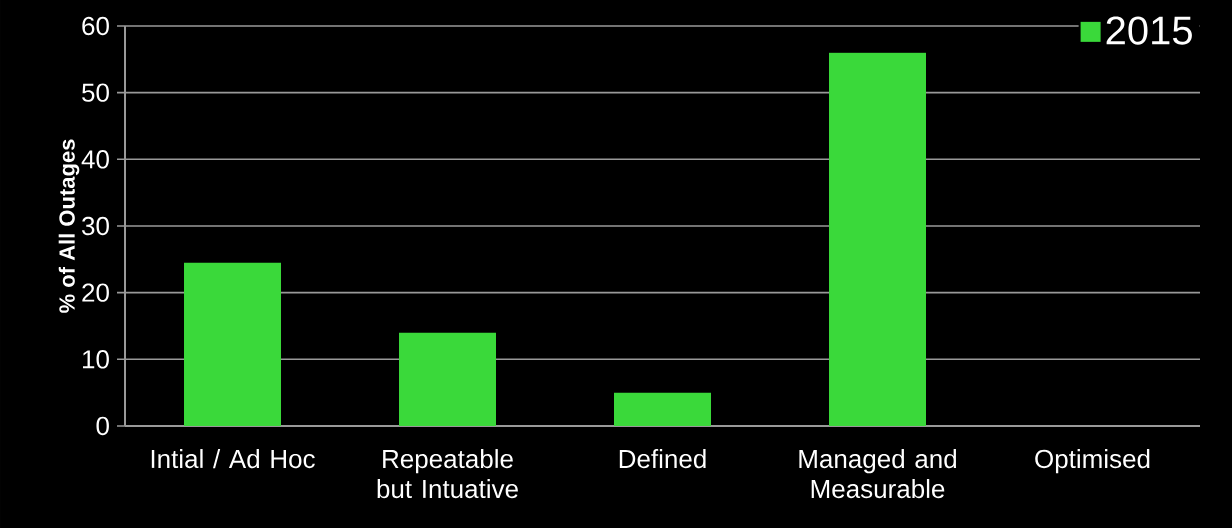 This screenshot has height=528, width=1232. Describe the element at coordinates (95, 159) in the screenshot. I see `y-tick-label: 40` at that location.